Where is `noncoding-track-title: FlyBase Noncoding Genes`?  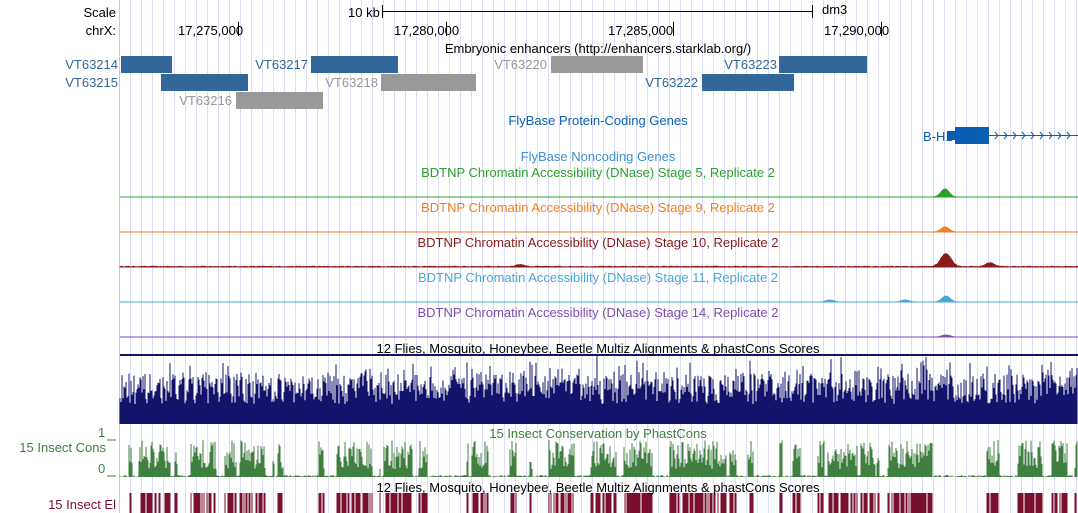 noncoding-track-title: FlyBase Noncoding Genes is located at coordinates (598, 156).